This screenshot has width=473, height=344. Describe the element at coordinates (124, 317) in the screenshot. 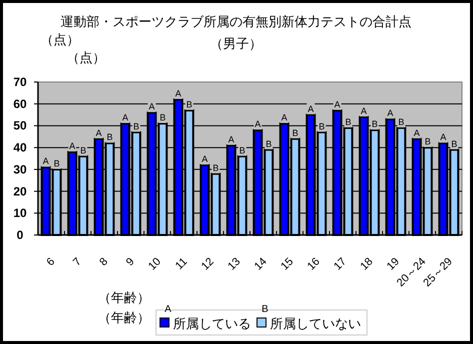

I see `text: （年齢）` at that location.